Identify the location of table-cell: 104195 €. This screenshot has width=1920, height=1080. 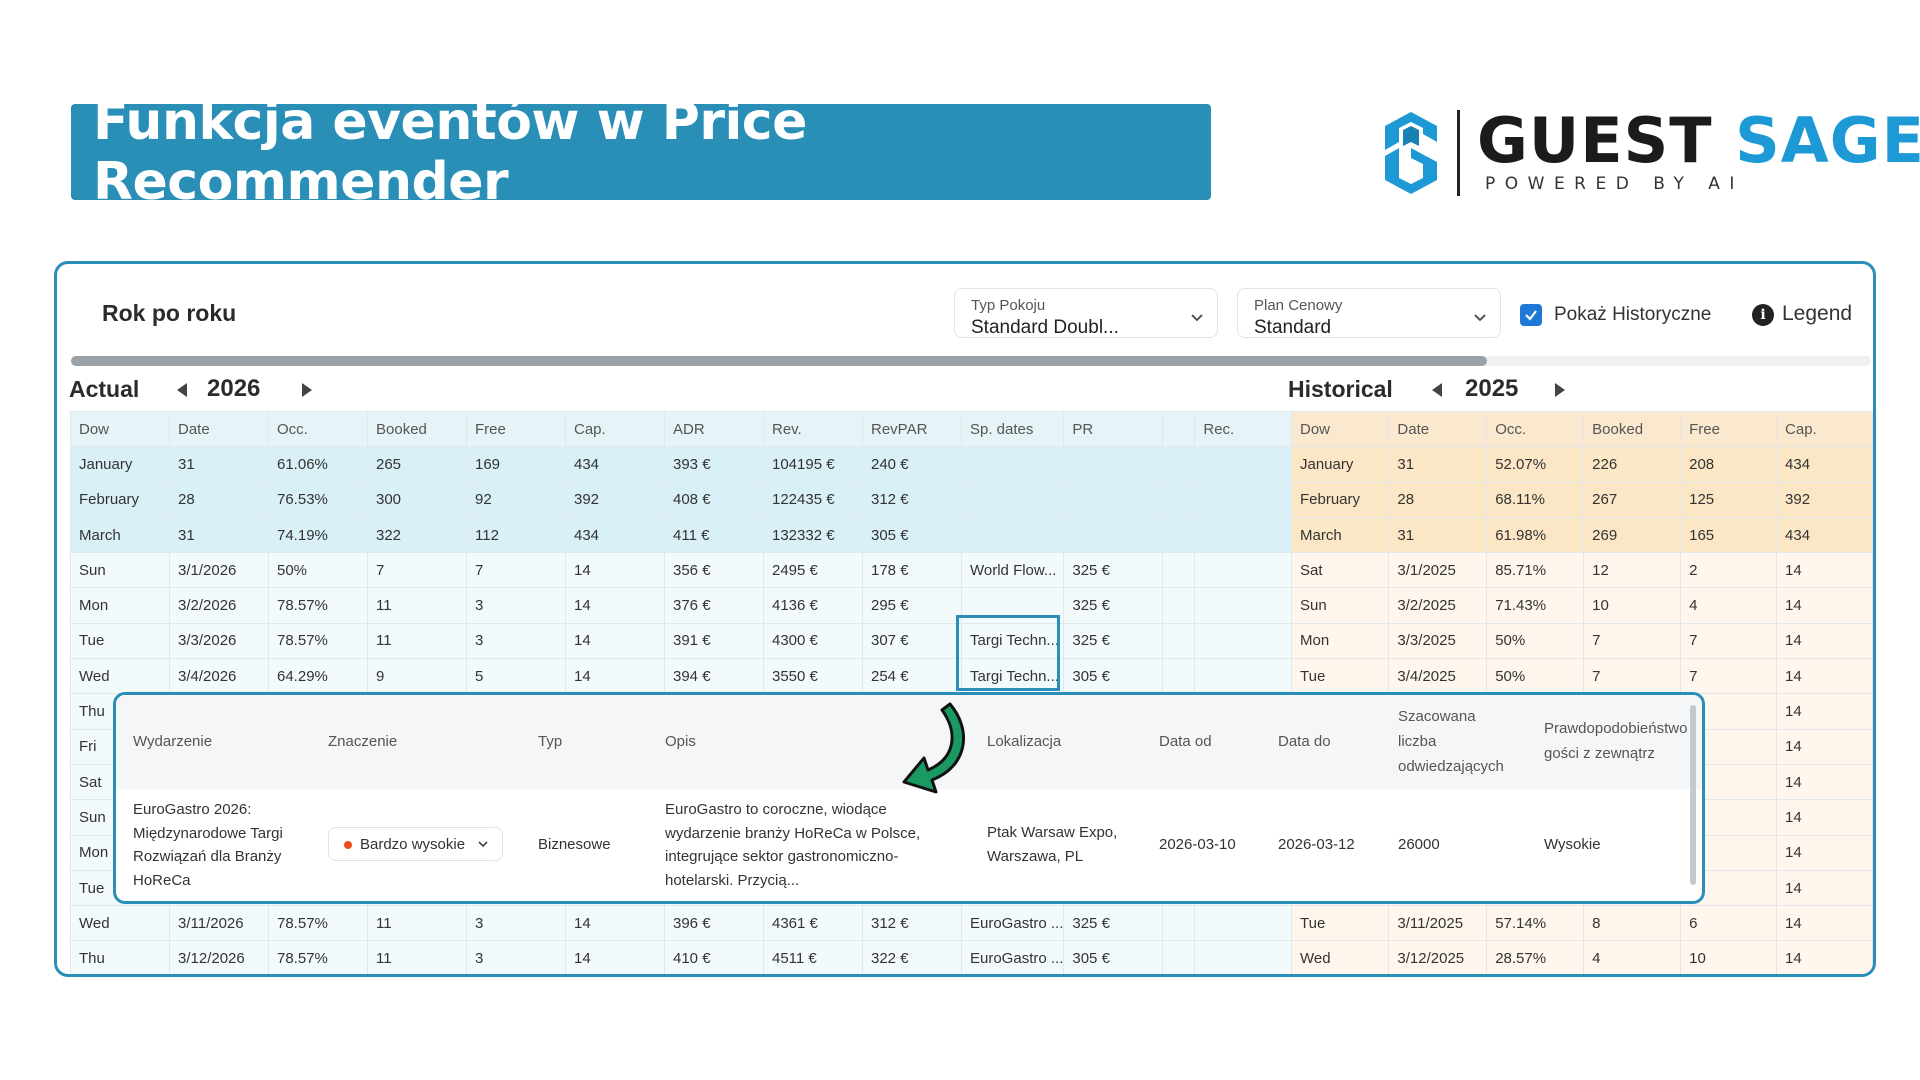
(813, 464).